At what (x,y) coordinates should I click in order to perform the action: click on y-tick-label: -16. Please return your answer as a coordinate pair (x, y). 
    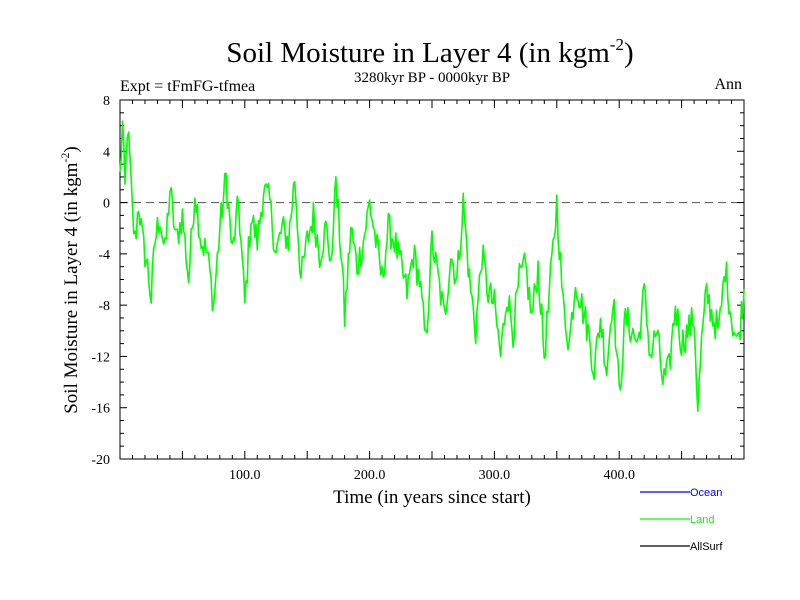
    Looking at the image, I should click on (100, 409).